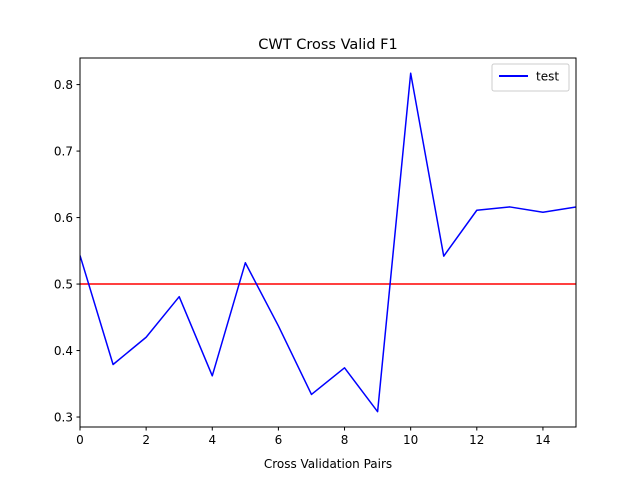 The width and height of the screenshot is (640, 480). Describe the element at coordinates (80, 440) in the screenshot. I see `x-tick-label: 0` at that location.